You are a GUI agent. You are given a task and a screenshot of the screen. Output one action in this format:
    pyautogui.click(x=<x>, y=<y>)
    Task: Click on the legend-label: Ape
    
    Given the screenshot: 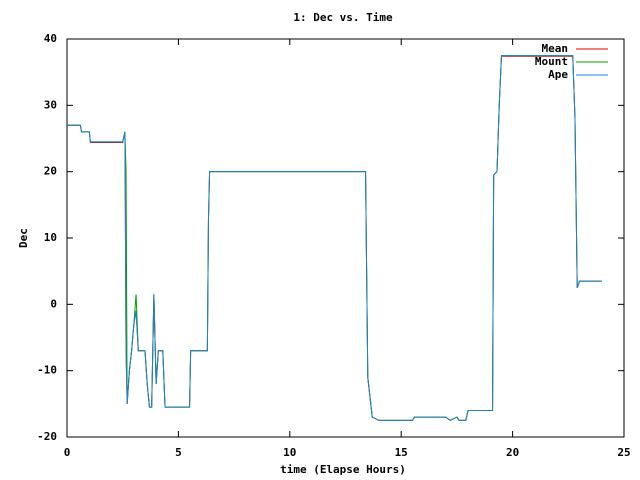 What is the action you would take?
    pyautogui.click(x=558, y=74)
    